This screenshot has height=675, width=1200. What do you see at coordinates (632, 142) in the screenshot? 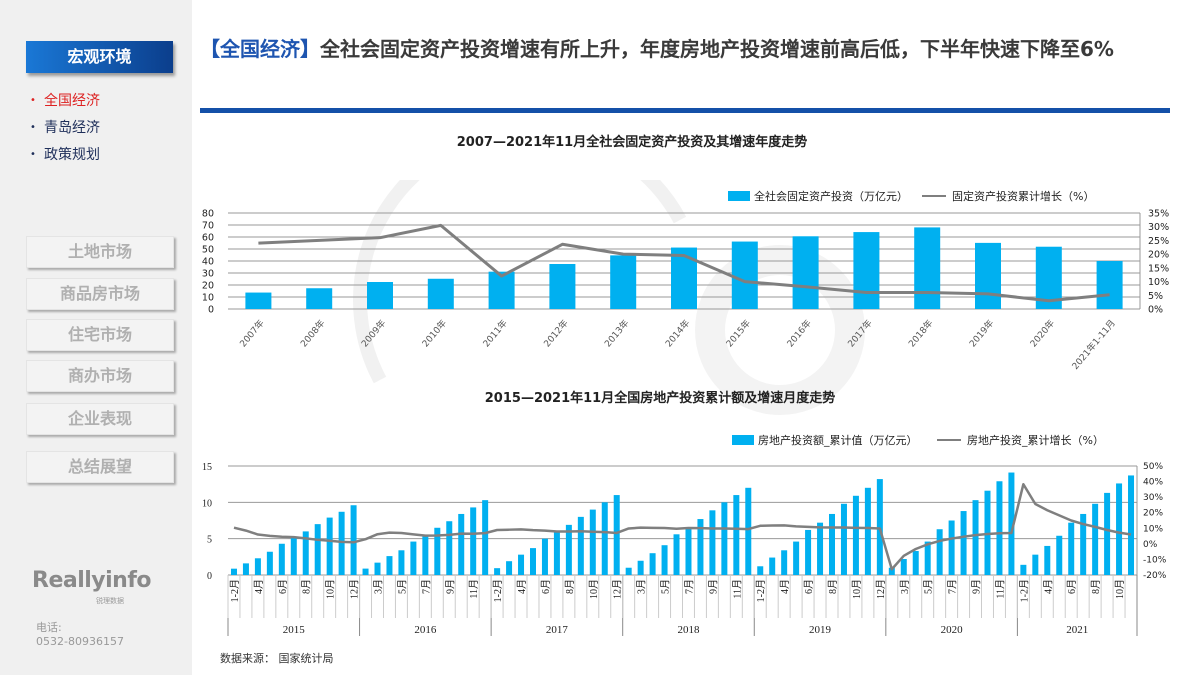
I see `chart1-title: 2007—2021年11月全社会固定资产投资及其增速年度走势` at bounding box center [632, 142].